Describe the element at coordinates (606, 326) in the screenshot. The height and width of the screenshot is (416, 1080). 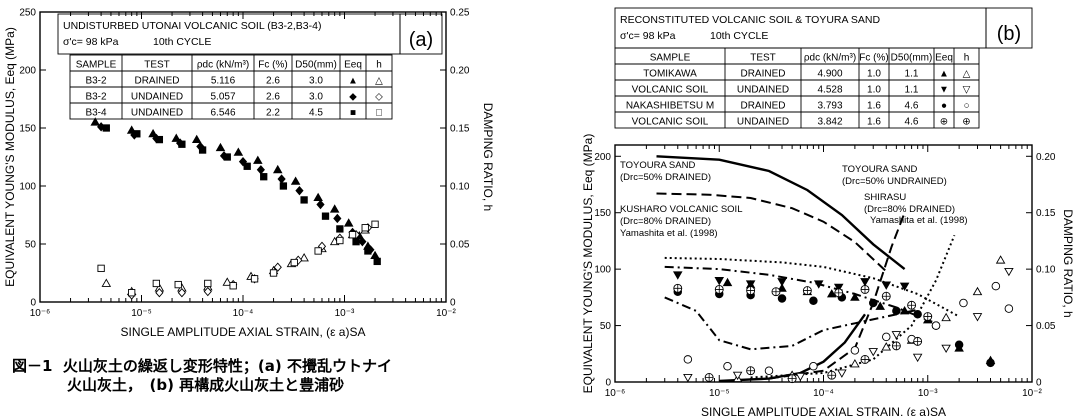
I see `y-tick-label: 50` at that location.